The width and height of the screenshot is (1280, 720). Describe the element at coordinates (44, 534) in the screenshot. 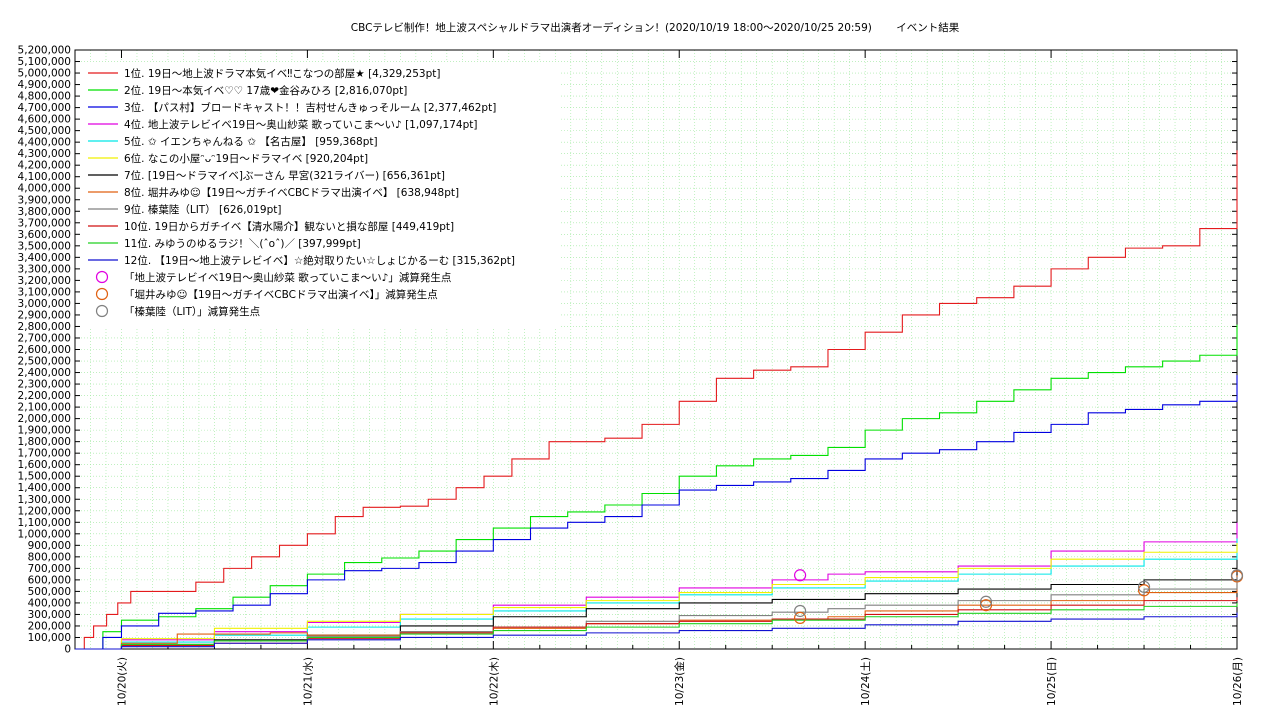

I see `y-tick-label: 1,000,000` at that location.